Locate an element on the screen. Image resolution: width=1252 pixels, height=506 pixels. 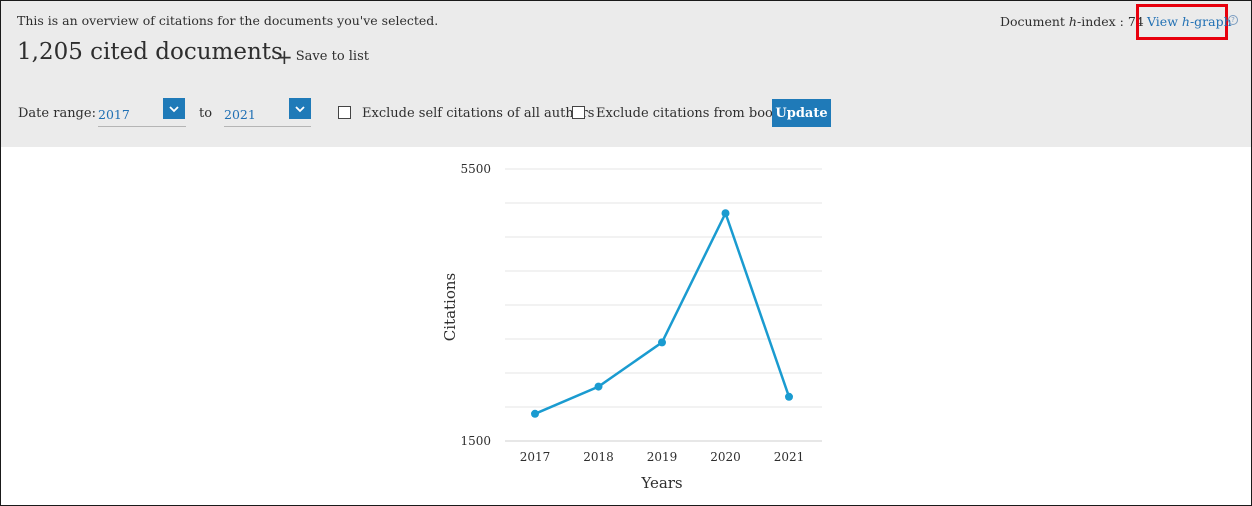
view-h-graph-highlight is located at coordinates (1182, 22).